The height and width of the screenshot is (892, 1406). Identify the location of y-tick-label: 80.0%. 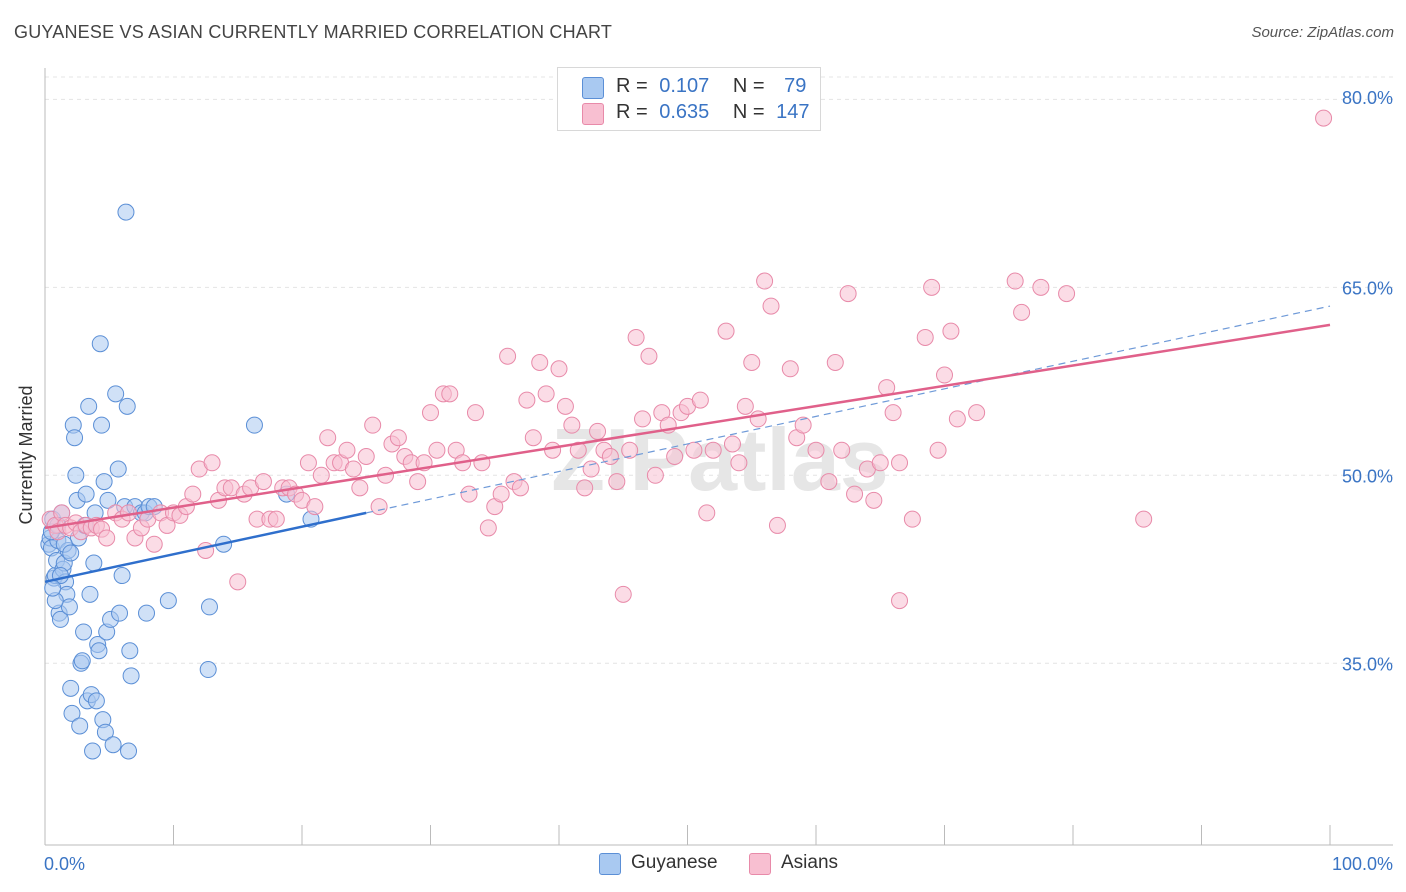
(1367, 98).